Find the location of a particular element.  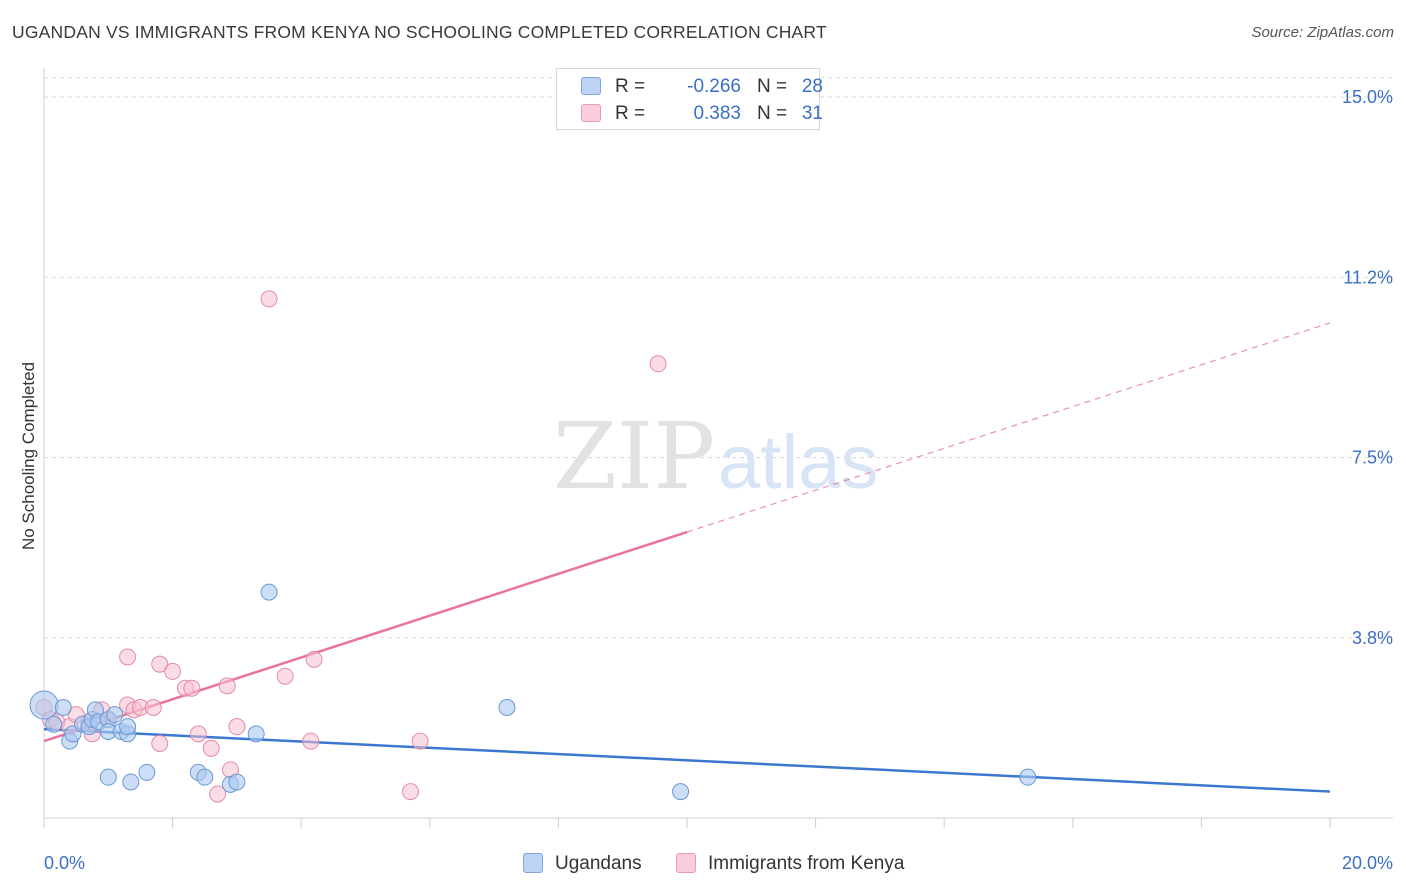

legend-n-value: 28 is located at coordinates (812, 86).